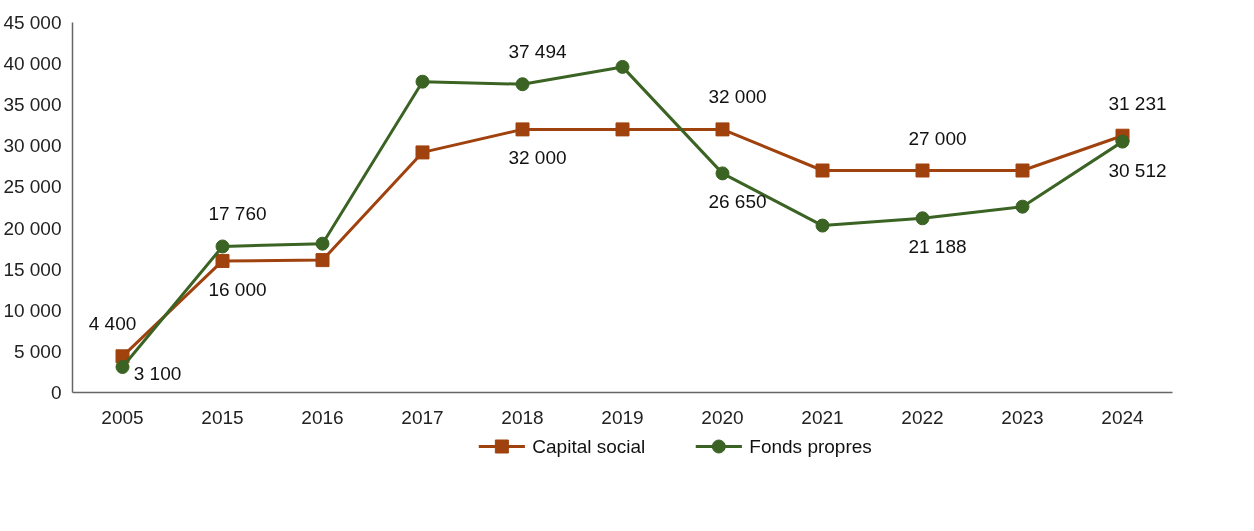  What do you see at coordinates (237, 289) in the screenshot?
I see `data-label: 16 000` at bounding box center [237, 289].